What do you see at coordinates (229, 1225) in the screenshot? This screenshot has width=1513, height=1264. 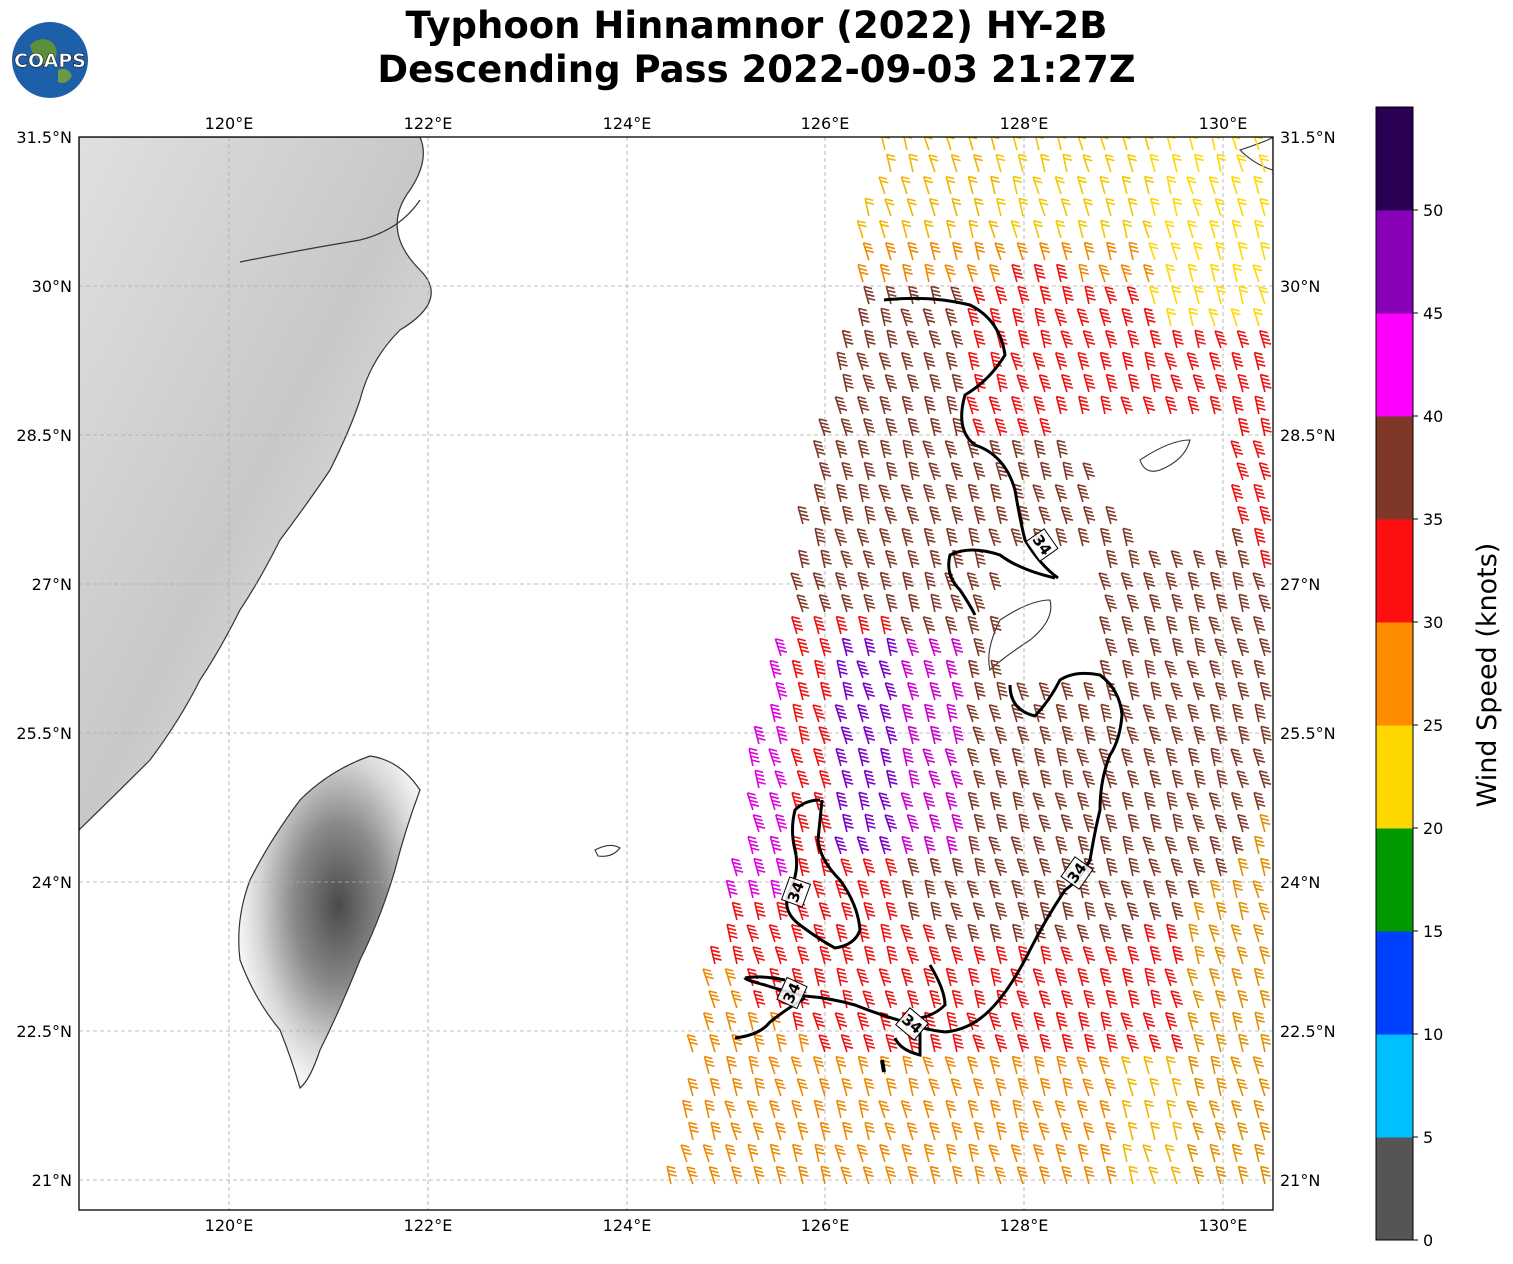 I see `lon-tick-bottom: 120°E` at bounding box center [229, 1225].